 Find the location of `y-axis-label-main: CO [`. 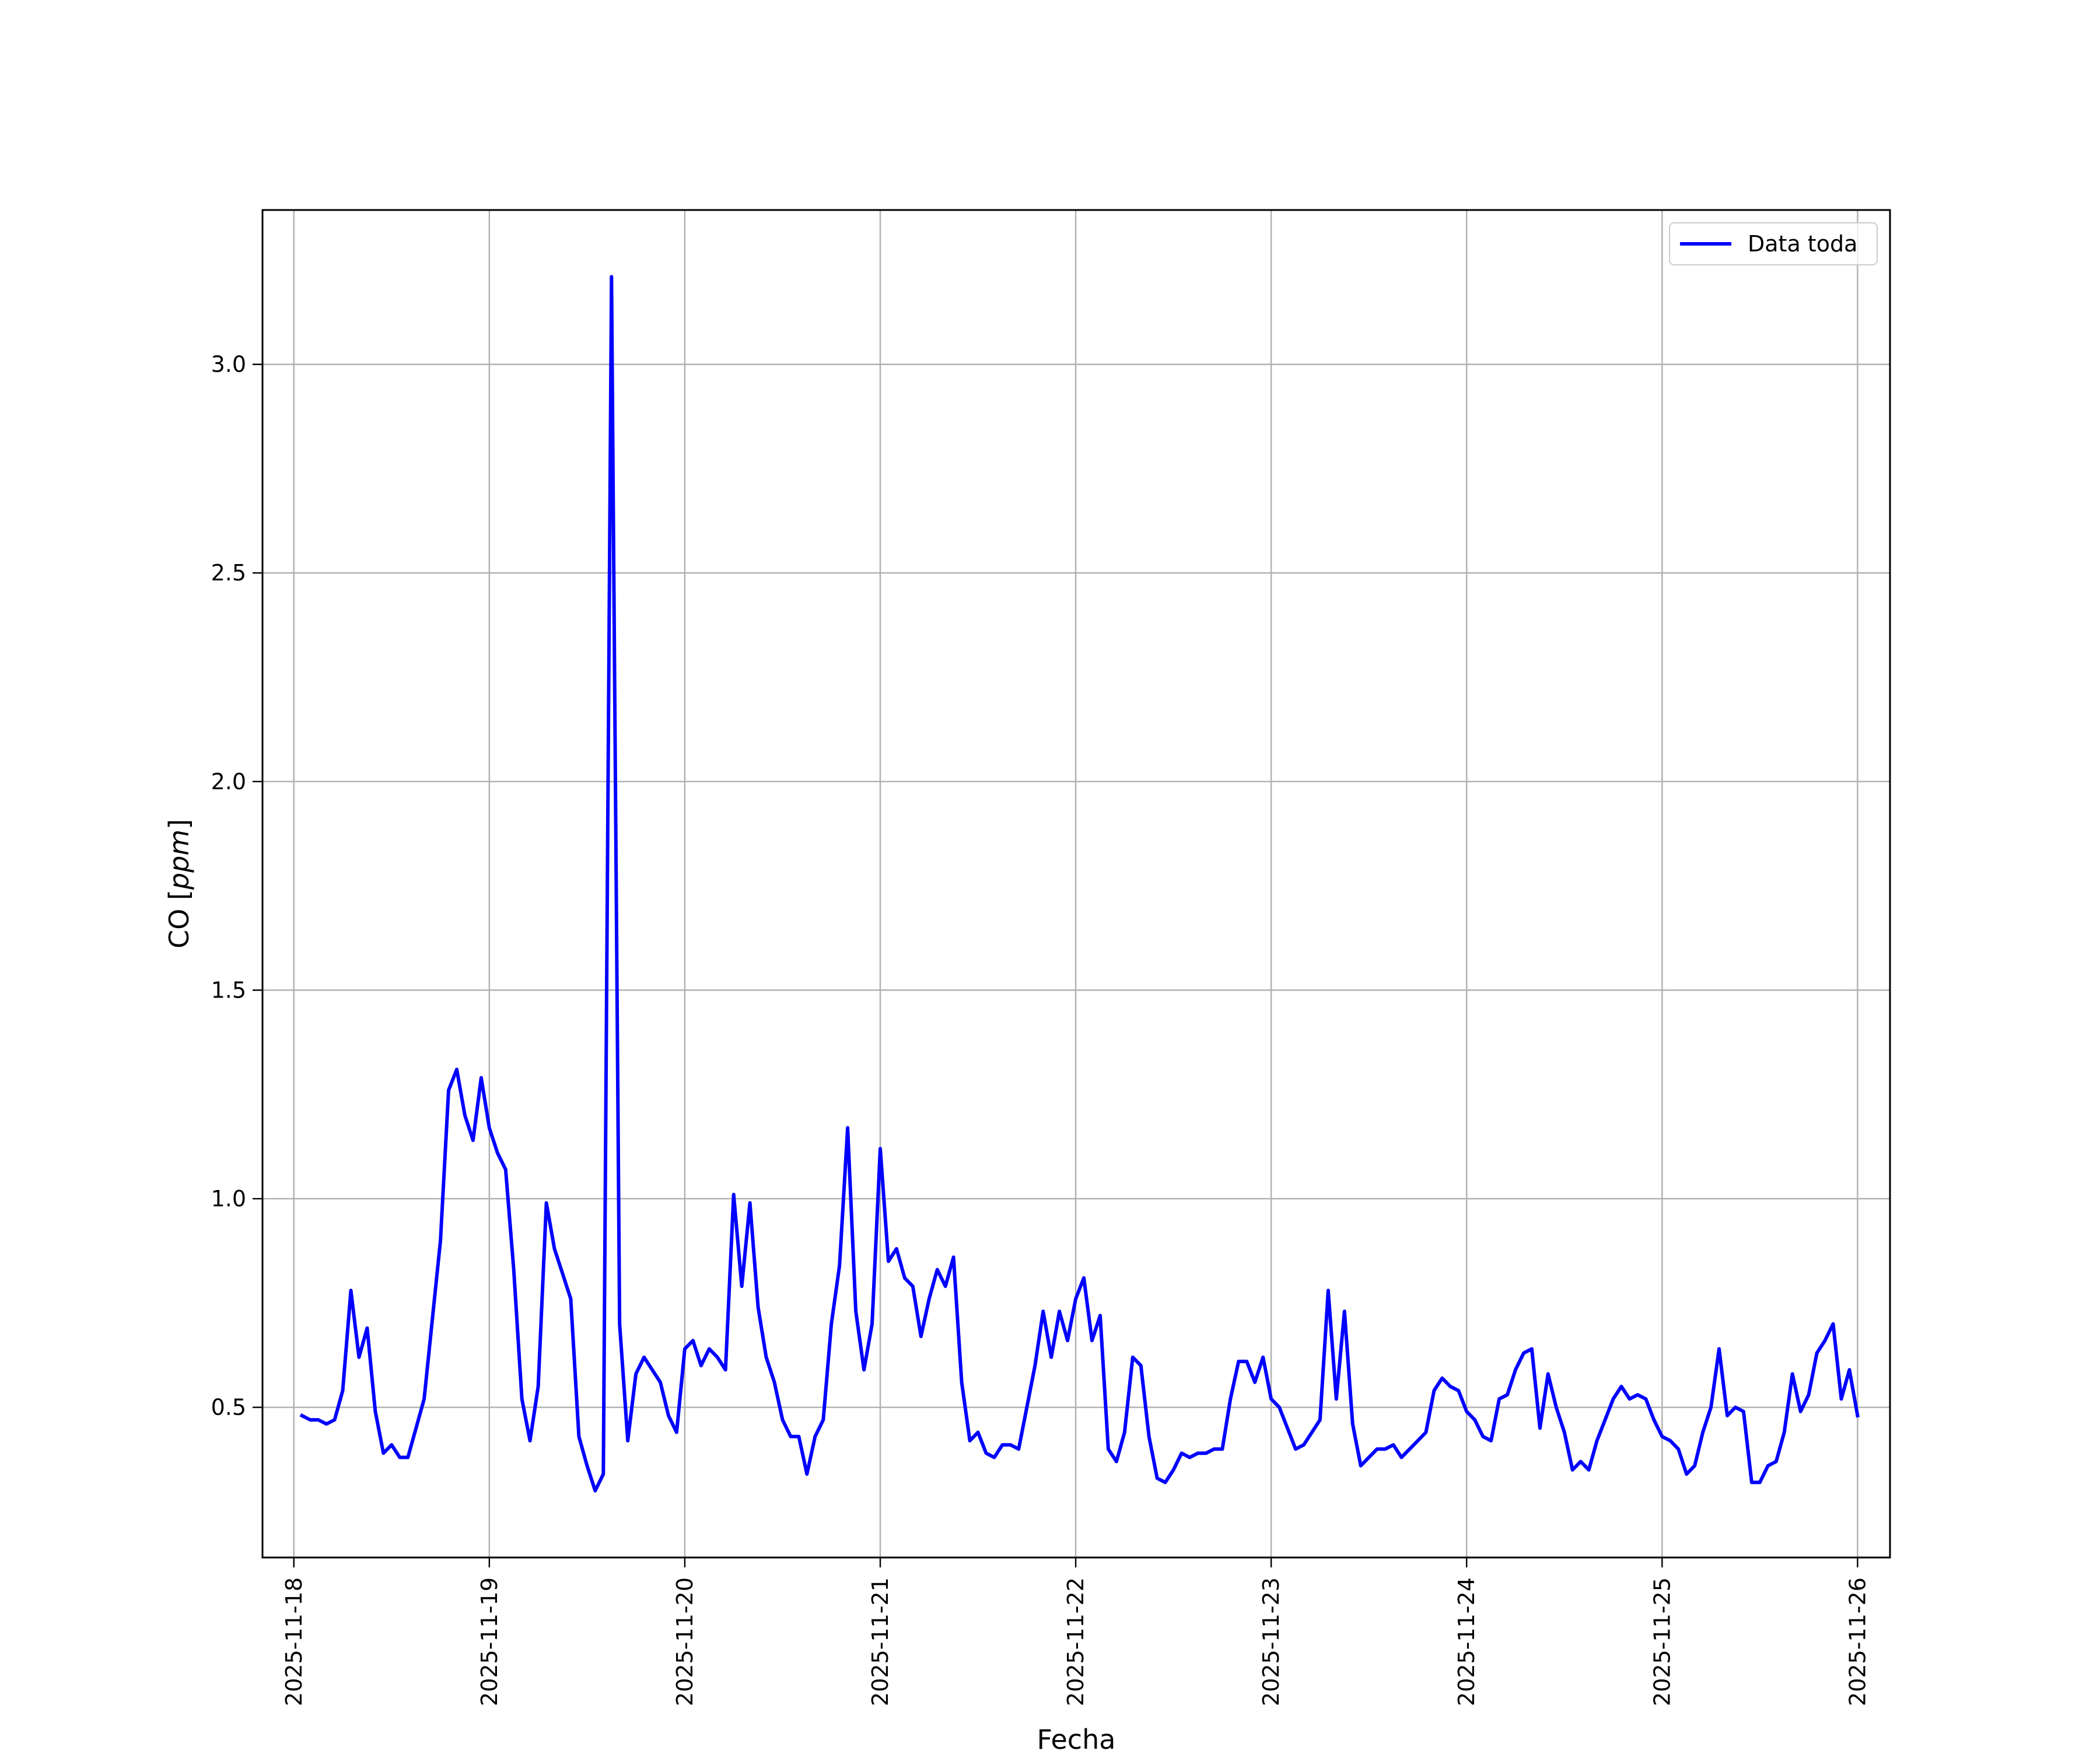

y-axis-label-main: CO [ is located at coordinates (179, 919).